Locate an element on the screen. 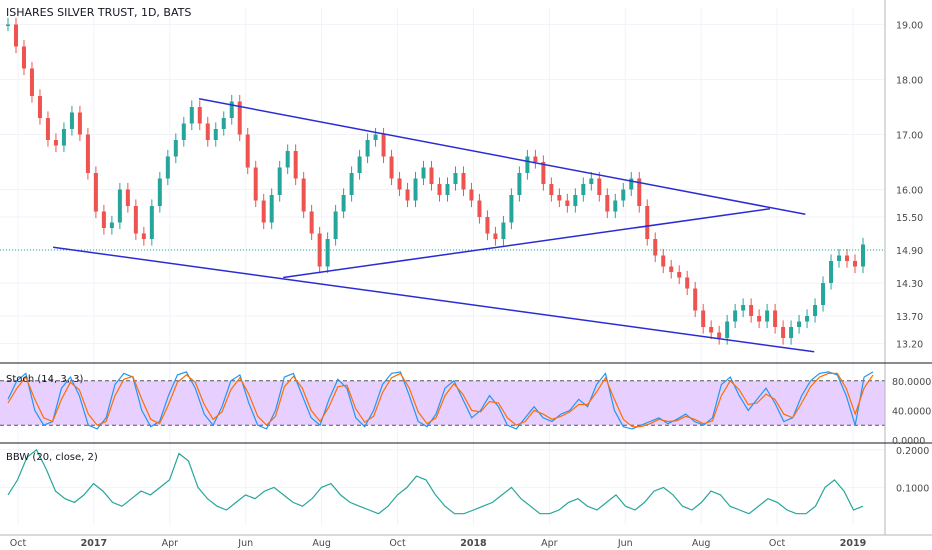 The height and width of the screenshot is (550, 932). stoch-panel is located at coordinates (442, 400).